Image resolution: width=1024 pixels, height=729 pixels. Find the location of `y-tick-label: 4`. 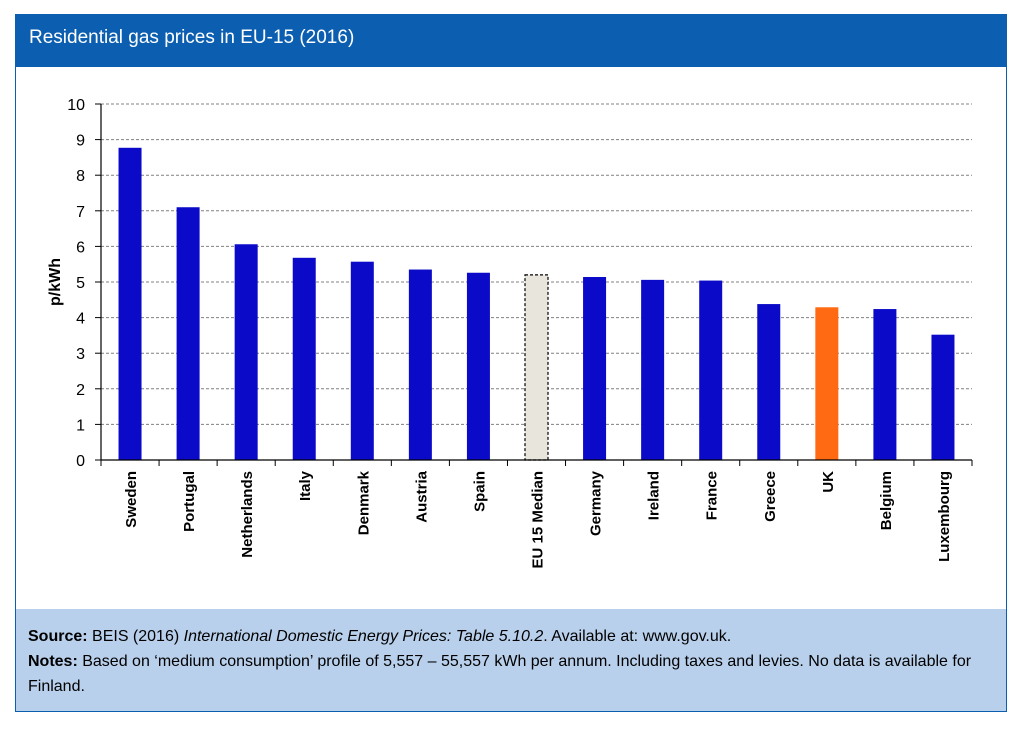

y-tick-label: 4 is located at coordinates (80, 319).